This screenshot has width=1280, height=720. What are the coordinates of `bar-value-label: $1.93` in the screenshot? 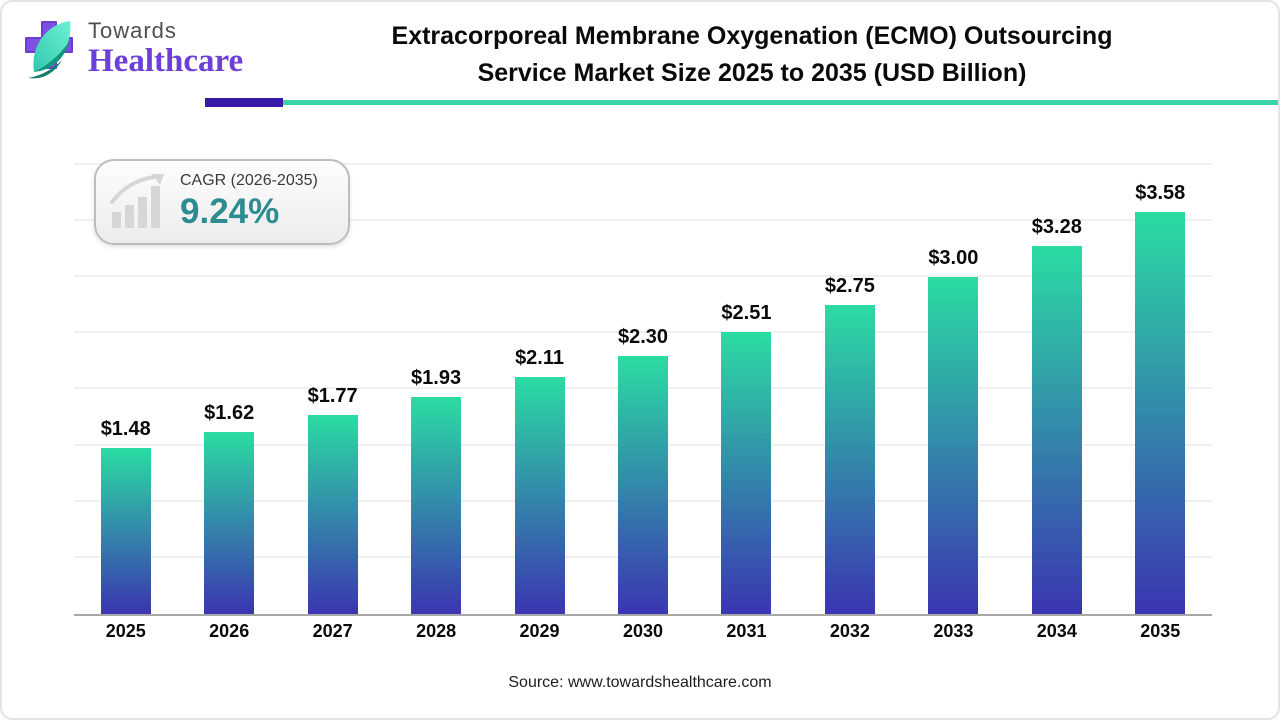 It's located at (436, 378).